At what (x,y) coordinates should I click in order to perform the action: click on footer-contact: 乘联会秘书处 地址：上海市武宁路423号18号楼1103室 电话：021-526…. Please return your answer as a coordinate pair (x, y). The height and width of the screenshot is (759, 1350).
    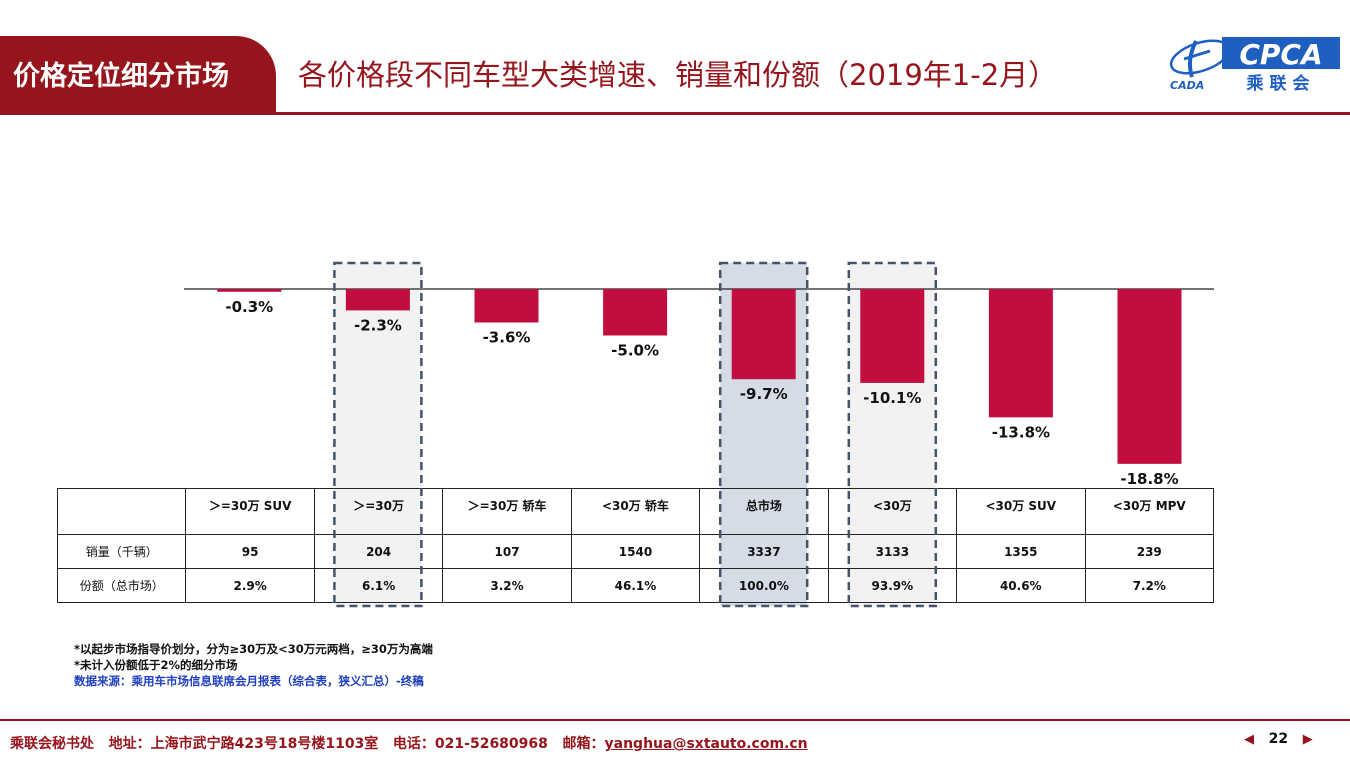
    Looking at the image, I should click on (409, 743).